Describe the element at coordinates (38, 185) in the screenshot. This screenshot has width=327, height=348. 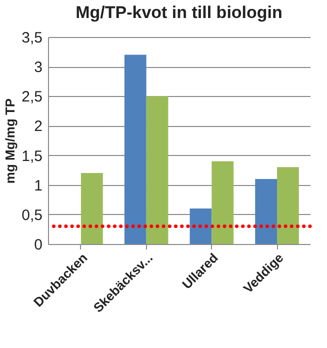
I see `y-tick-label: 1` at that location.